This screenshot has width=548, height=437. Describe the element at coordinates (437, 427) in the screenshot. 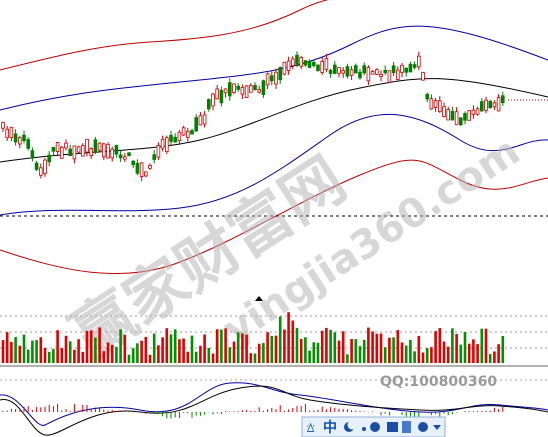

I see `dropdown-icon` at that location.